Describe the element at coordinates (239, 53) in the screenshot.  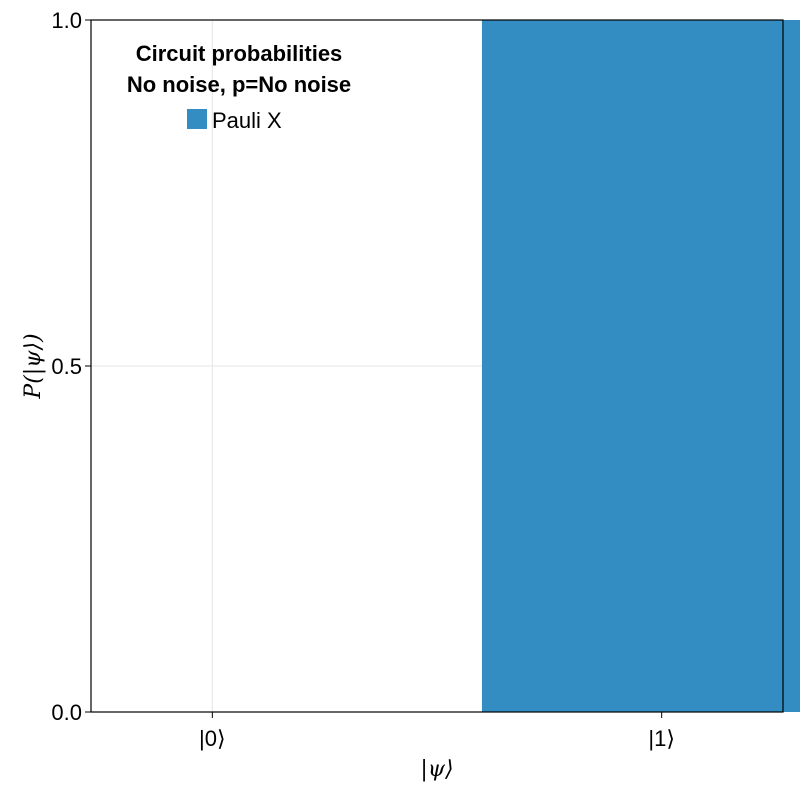
I see `legend-title-line1: Circuit probabilities` at that location.